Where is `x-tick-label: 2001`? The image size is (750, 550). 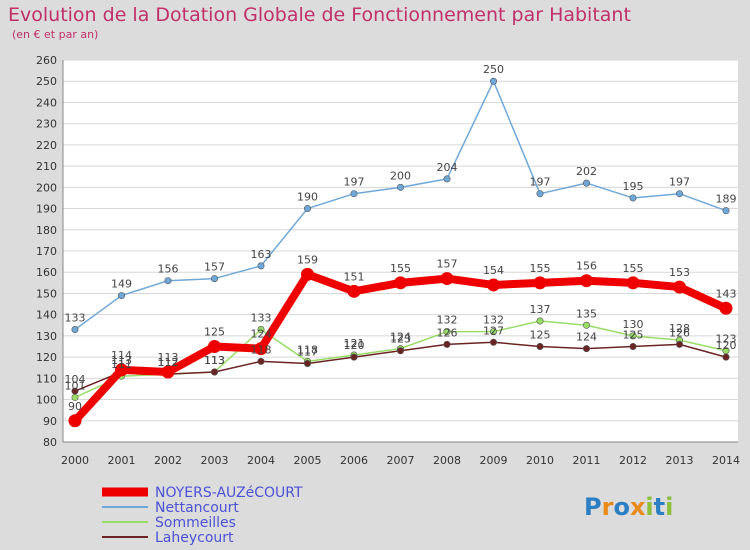 x-tick-label: 2001 is located at coordinates (122, 460).